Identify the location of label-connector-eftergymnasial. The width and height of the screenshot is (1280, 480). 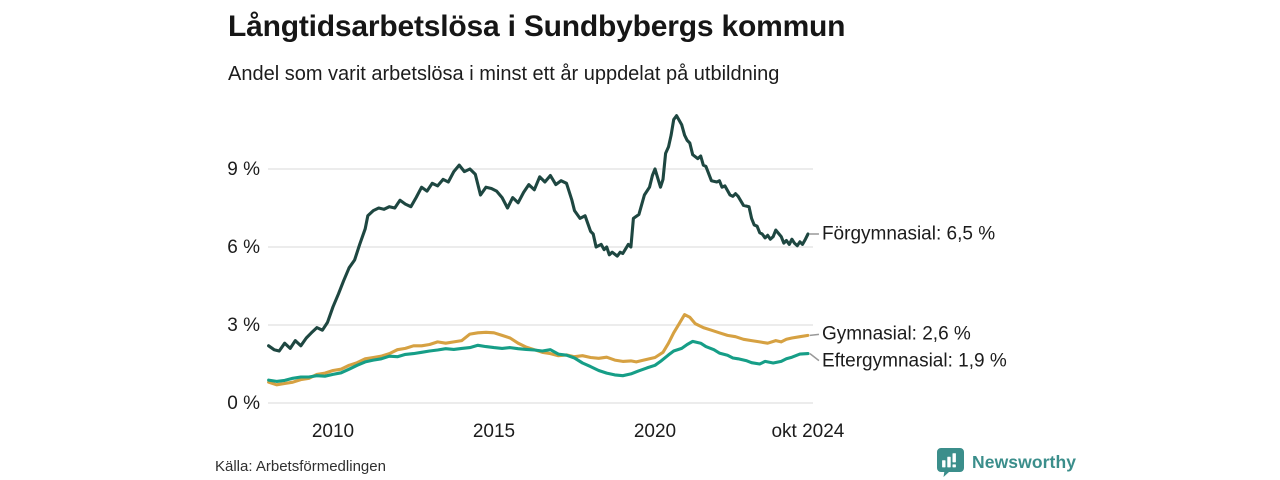
(814, 357).